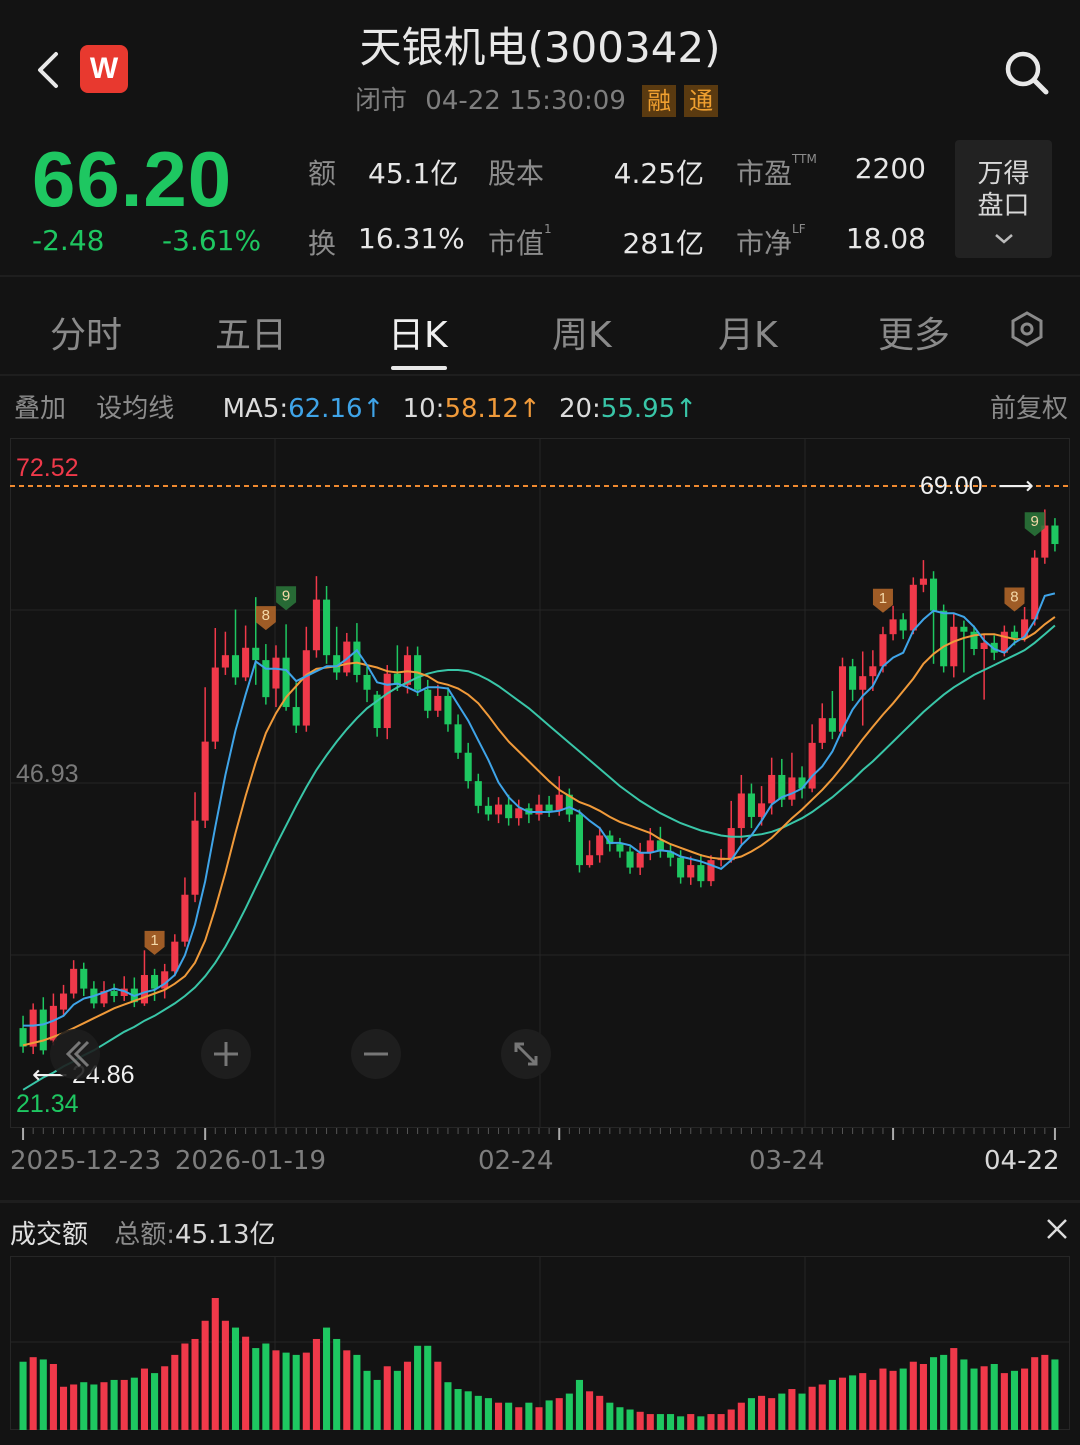 This screenshot has width=1080, height=1445. Describe the element at coordinates (1003, 199) in the screenshot. I see `order-book-button: 万得 盘口` at that location.